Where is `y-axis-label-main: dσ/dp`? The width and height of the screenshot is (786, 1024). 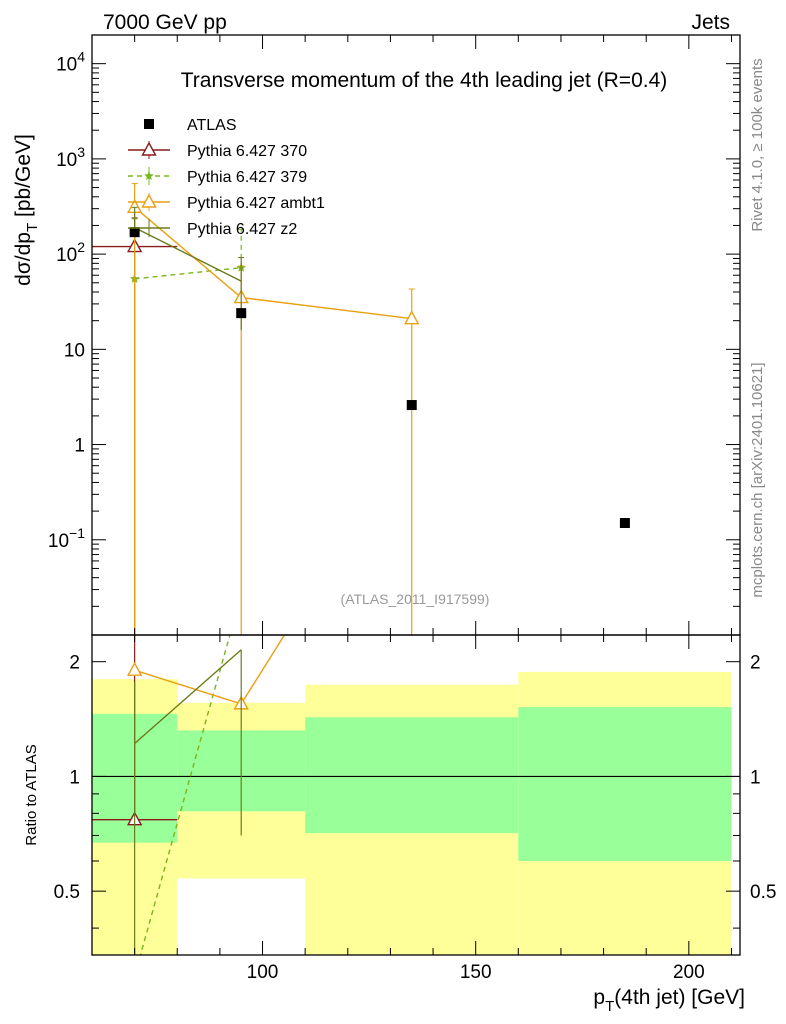
y-axis-label-main: dσ/dp is located at coordinates (23, 259).